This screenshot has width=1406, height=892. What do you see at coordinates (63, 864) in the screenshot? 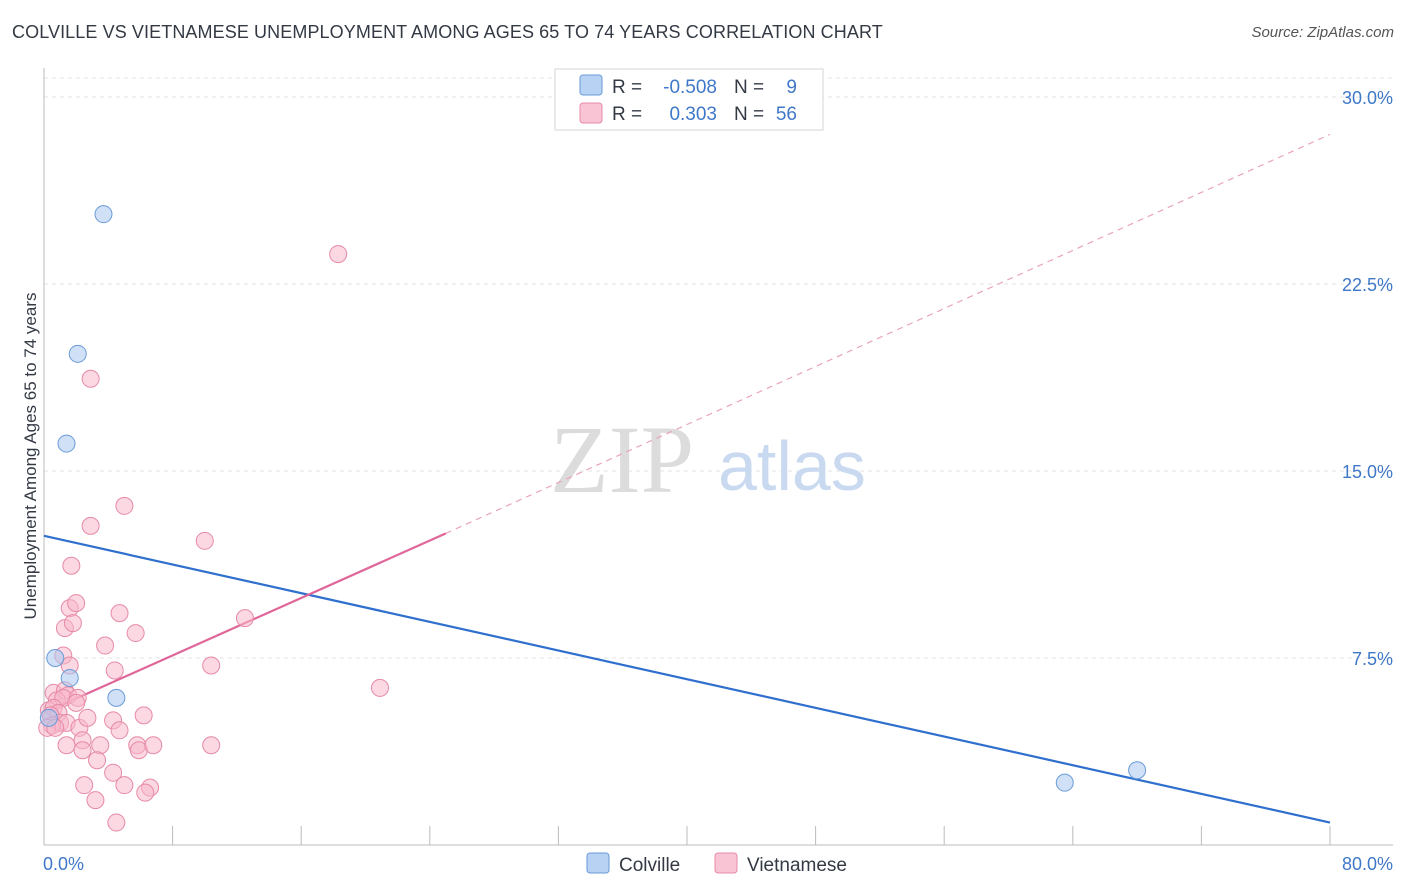
I see `x-tick-label-min: 0.0%` at bounding box center [63, 864].